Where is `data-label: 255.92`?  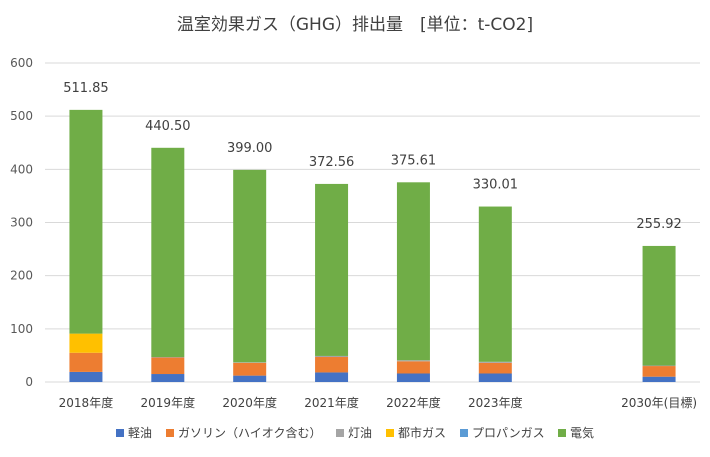 data-label: 255.92 is located at coordinates (659, 224).